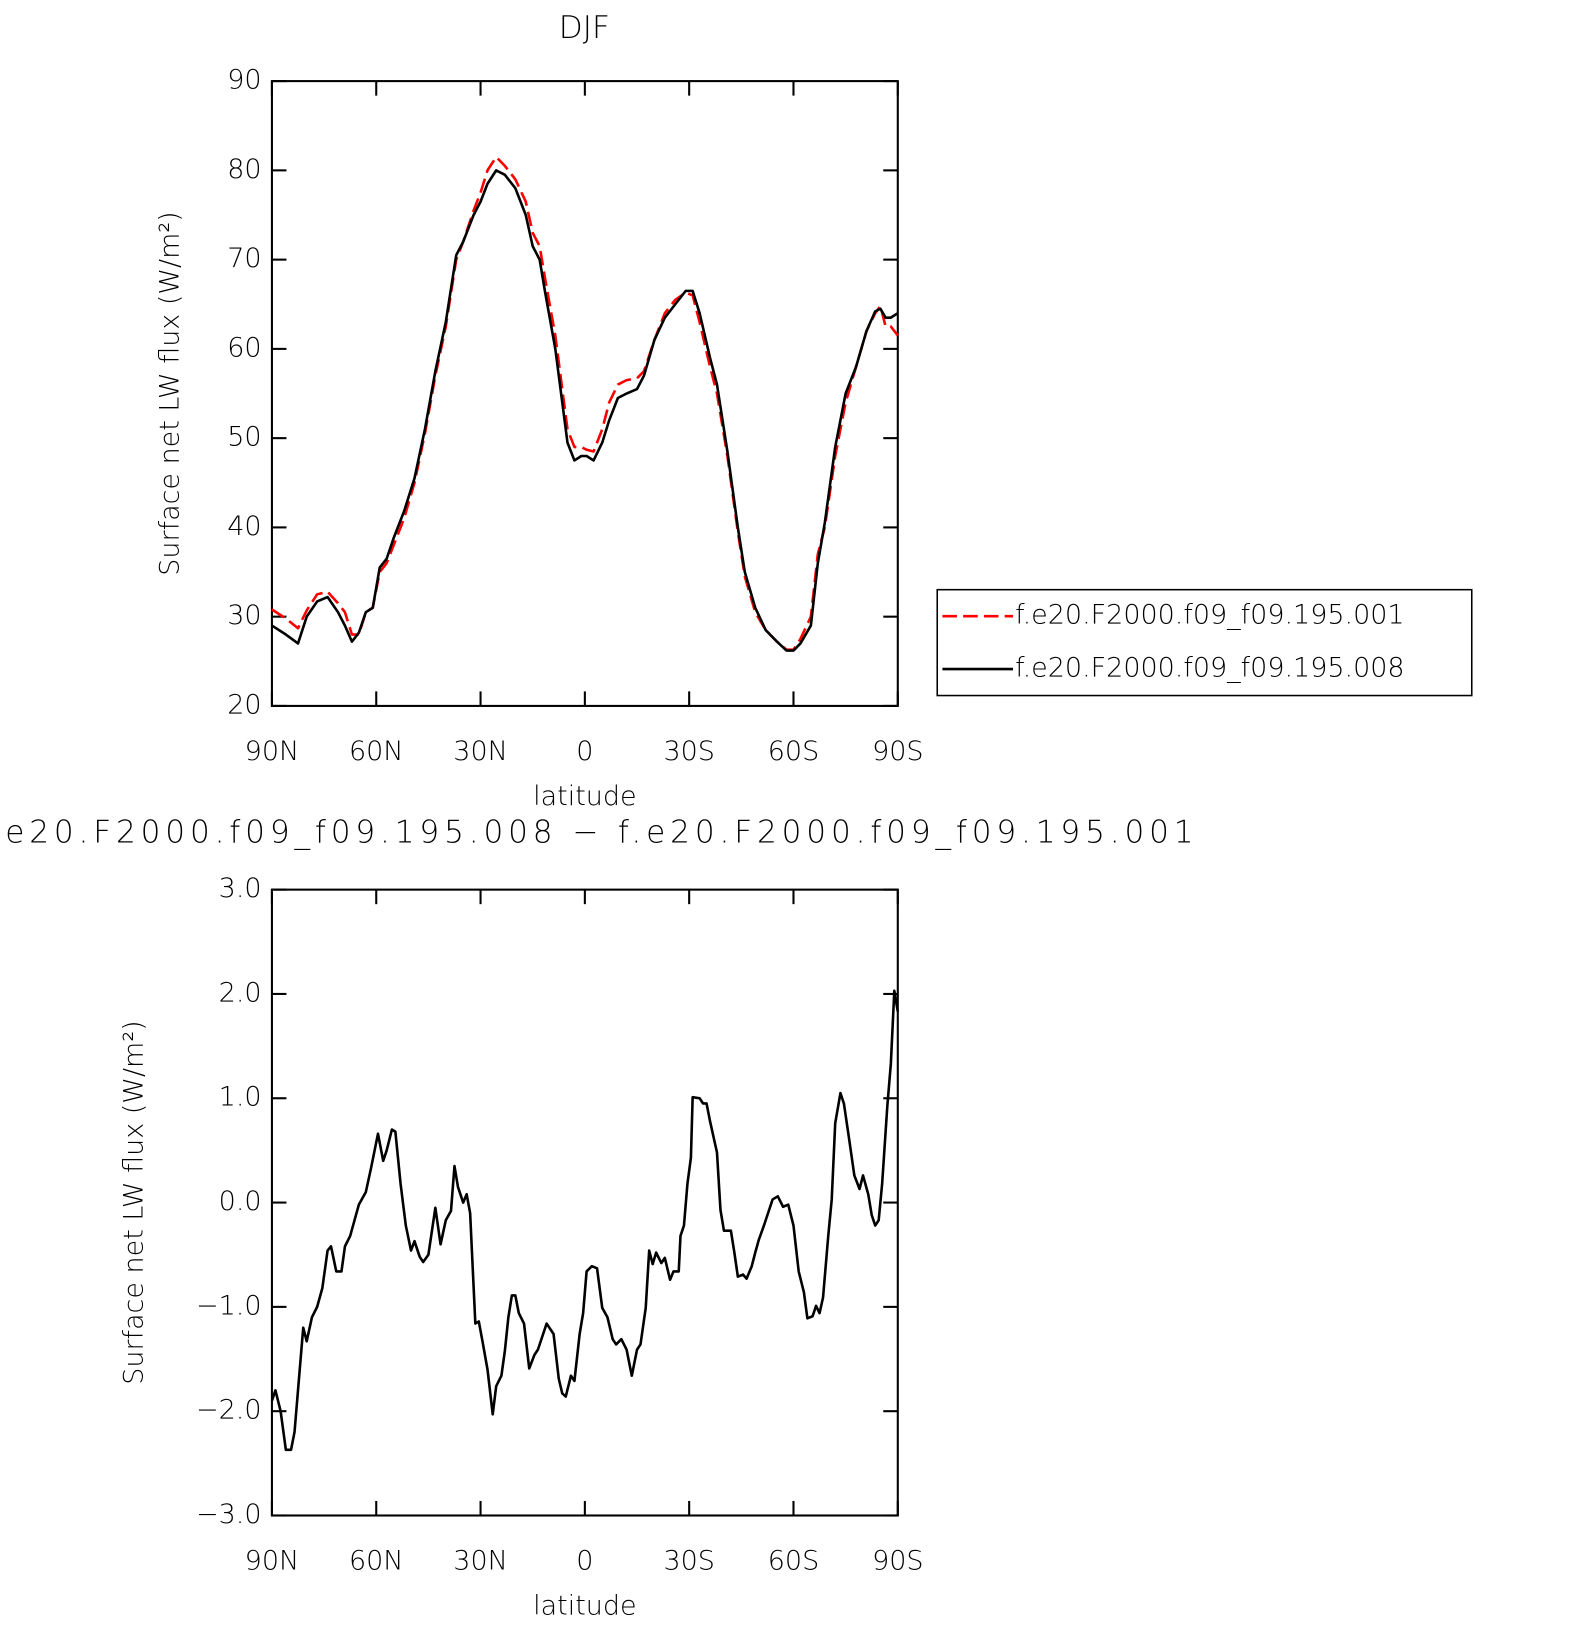 This screenshot has height=1635, width=1588. Describe the element at coordinates (244, 169) in the screenshot. I see `y-tick-label: 80` at that location.